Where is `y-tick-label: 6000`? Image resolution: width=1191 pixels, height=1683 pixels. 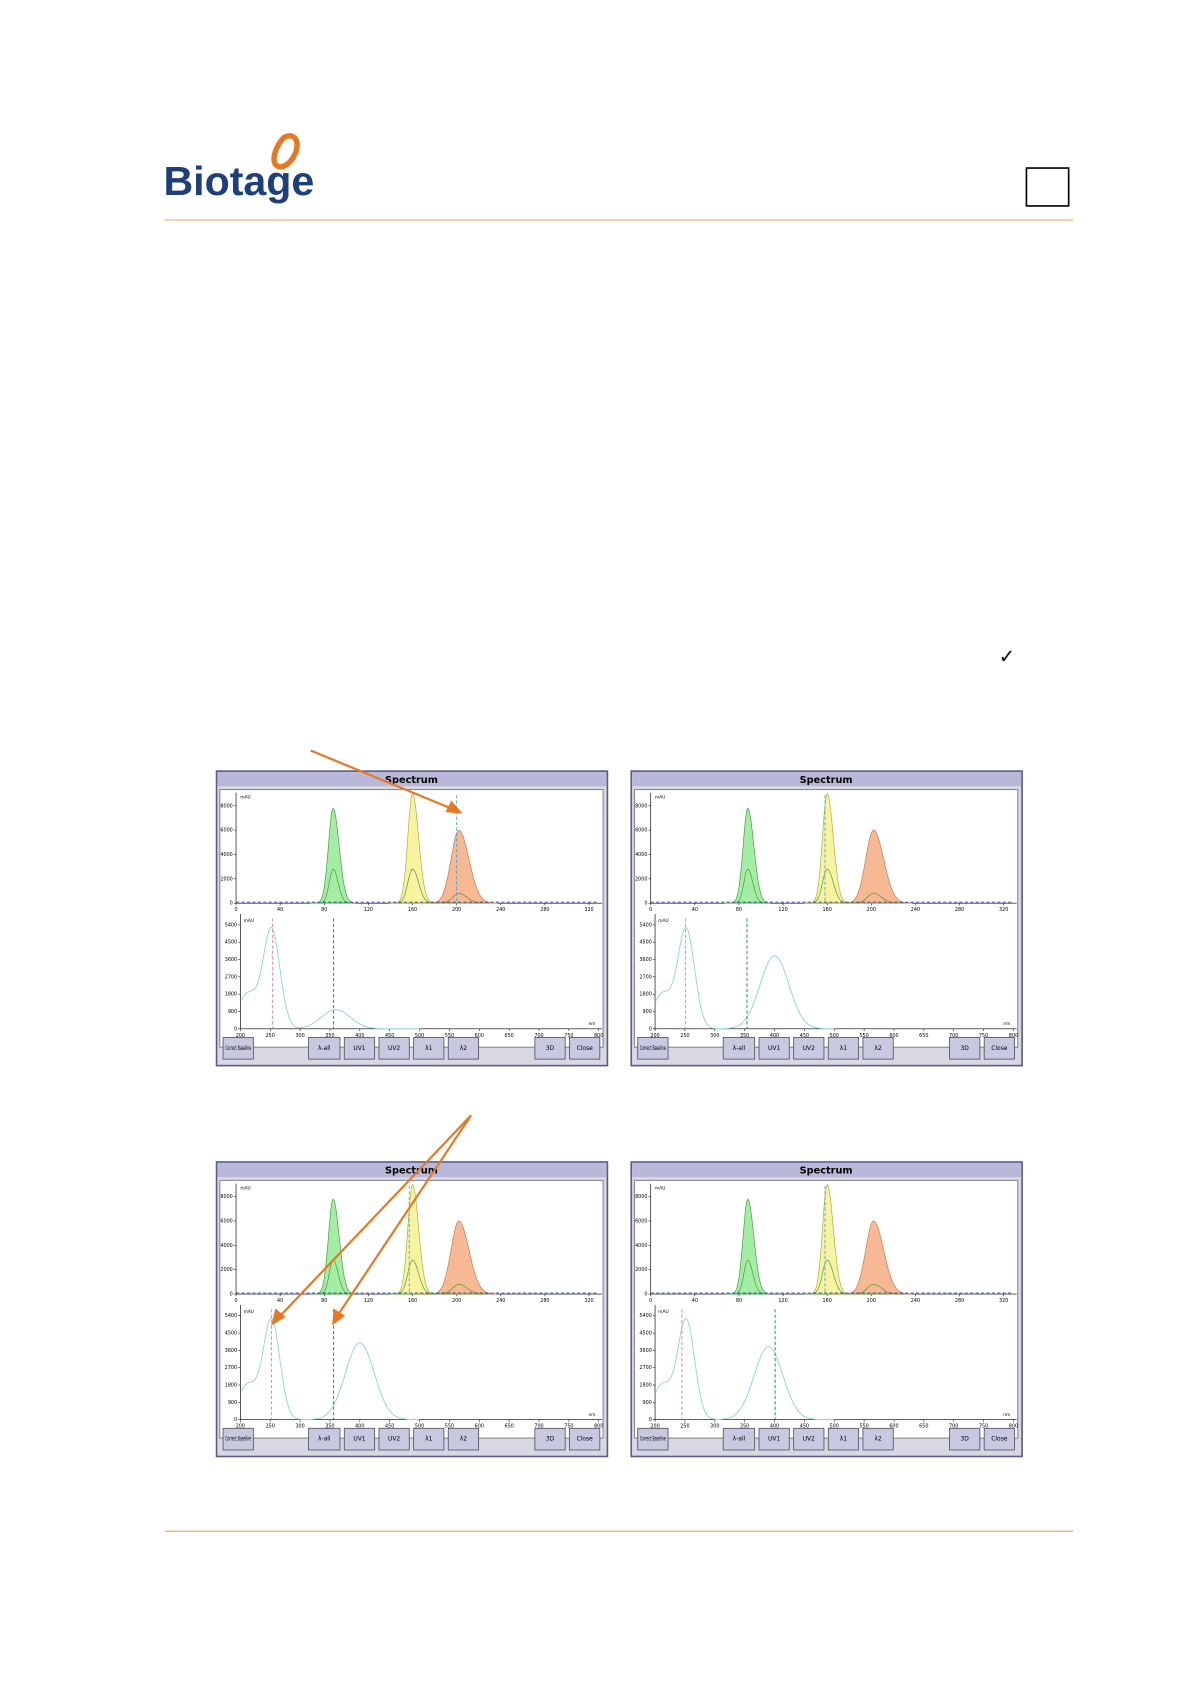
y-tick-label: 6000 is located at coordinates (641, 831).